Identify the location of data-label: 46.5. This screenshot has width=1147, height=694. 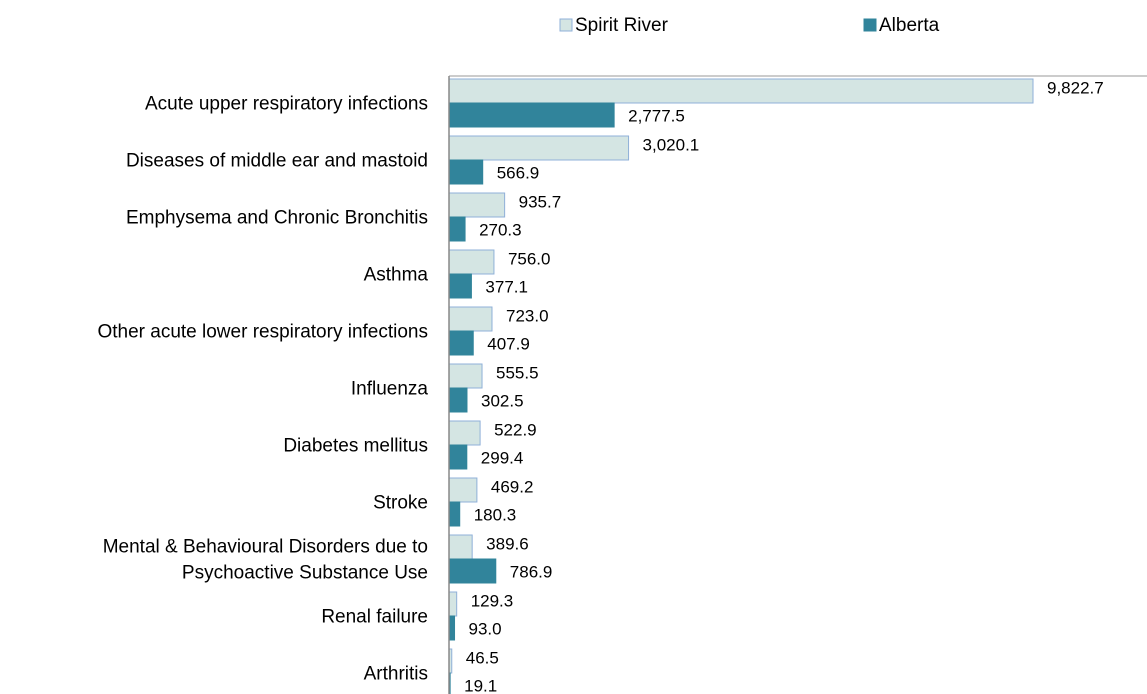
(482, 657).